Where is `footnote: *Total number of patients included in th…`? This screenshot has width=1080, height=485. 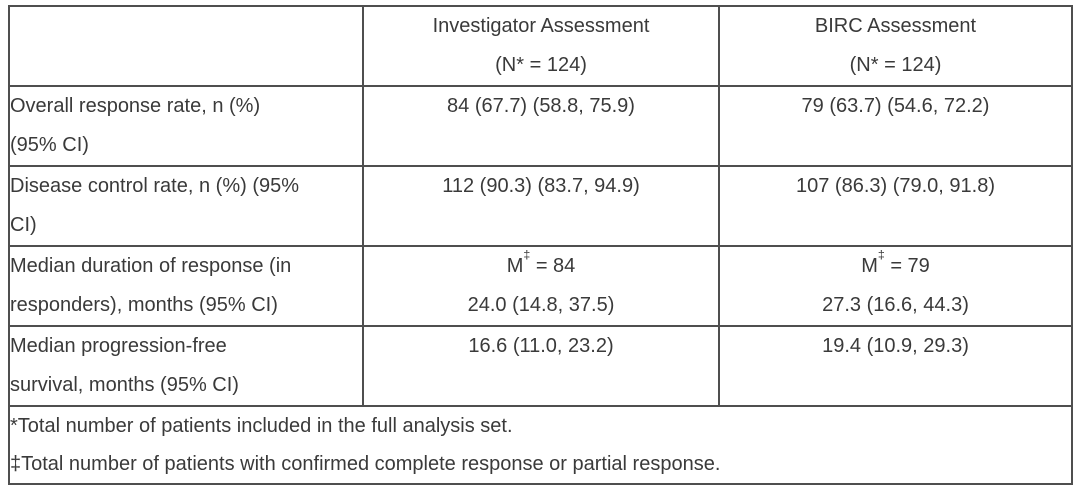
footnote: *Total number of patients included in th… is located at coordinates (261, 426).